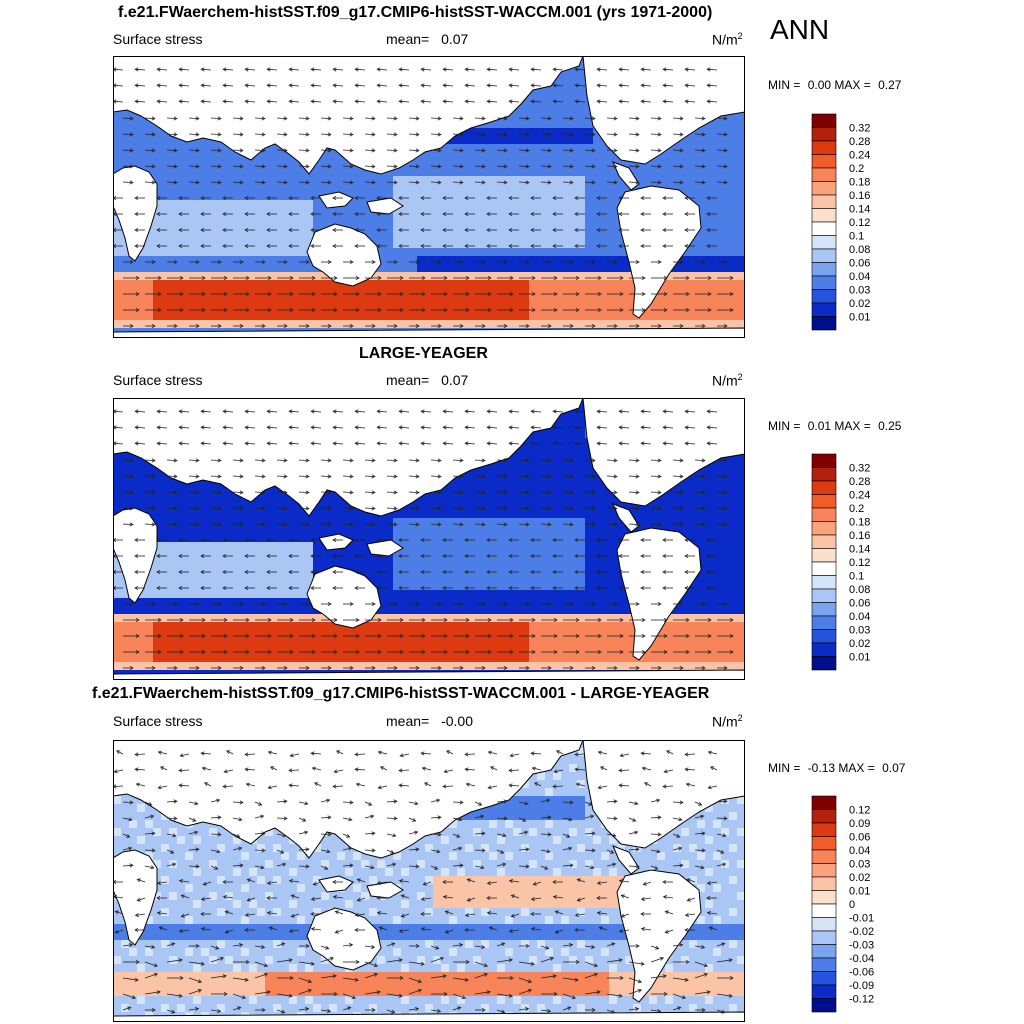 The height and width of the screenshot is (1024, 1024). What do you see at coordinates (740, 36) in the screenshot?
I see `panel-1-units-exp: 2` at bounding box center [740, 36].